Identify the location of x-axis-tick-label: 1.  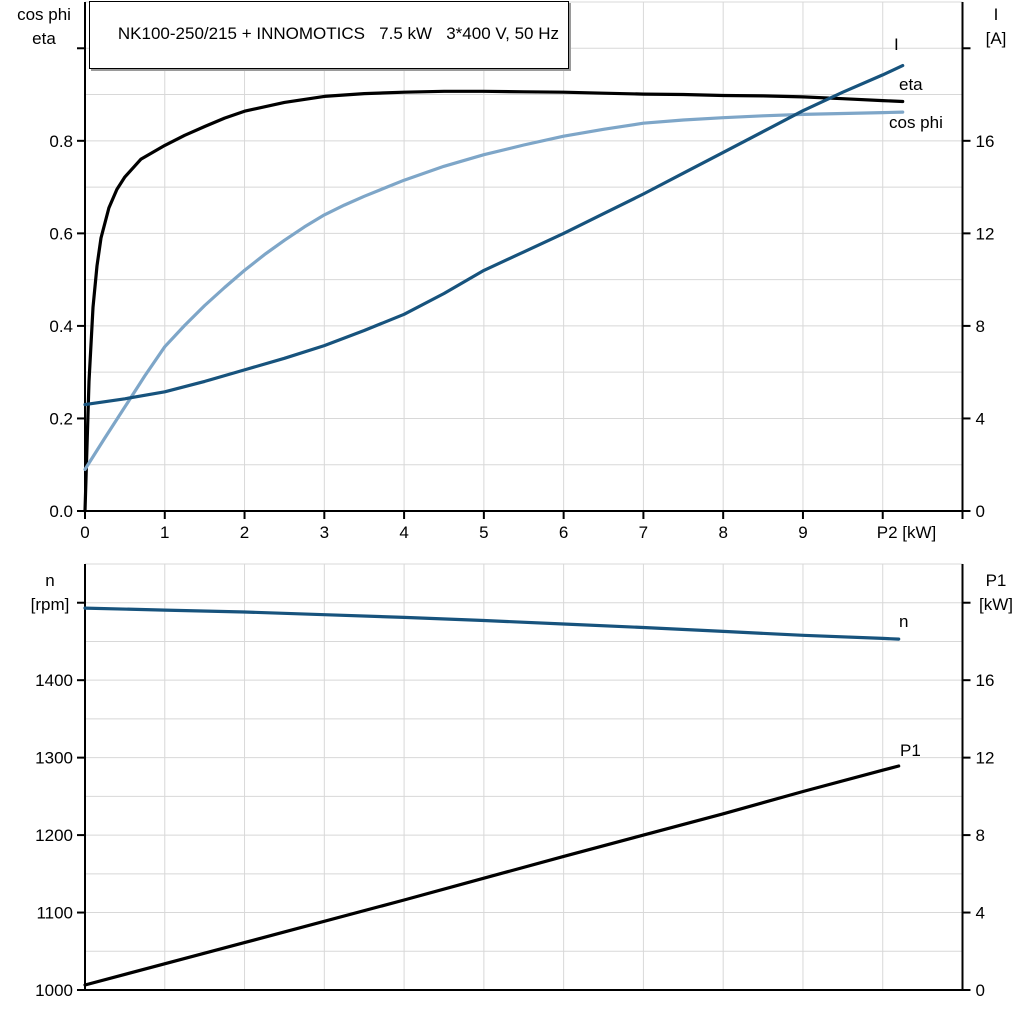
(164, 532).